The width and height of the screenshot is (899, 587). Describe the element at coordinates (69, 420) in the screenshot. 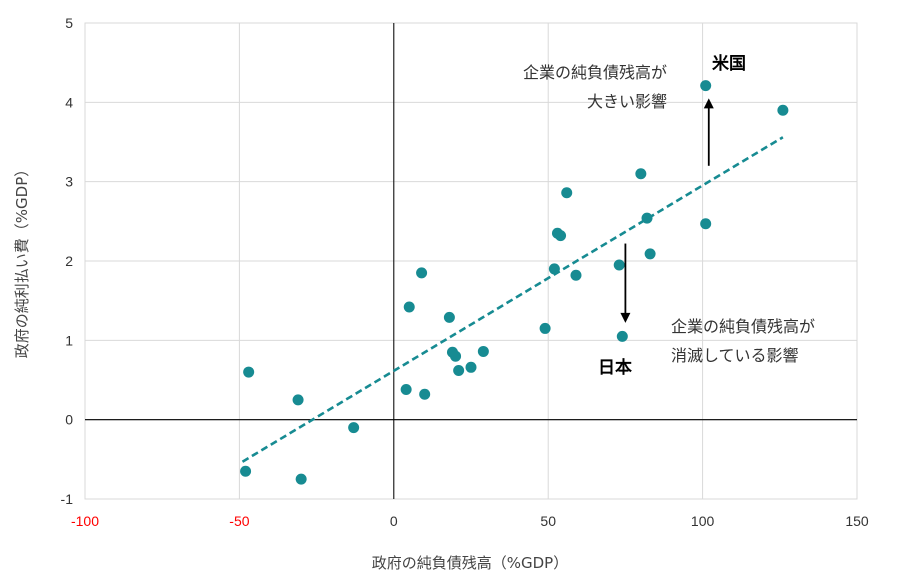

I see `y-tick-label: 0` at that location.